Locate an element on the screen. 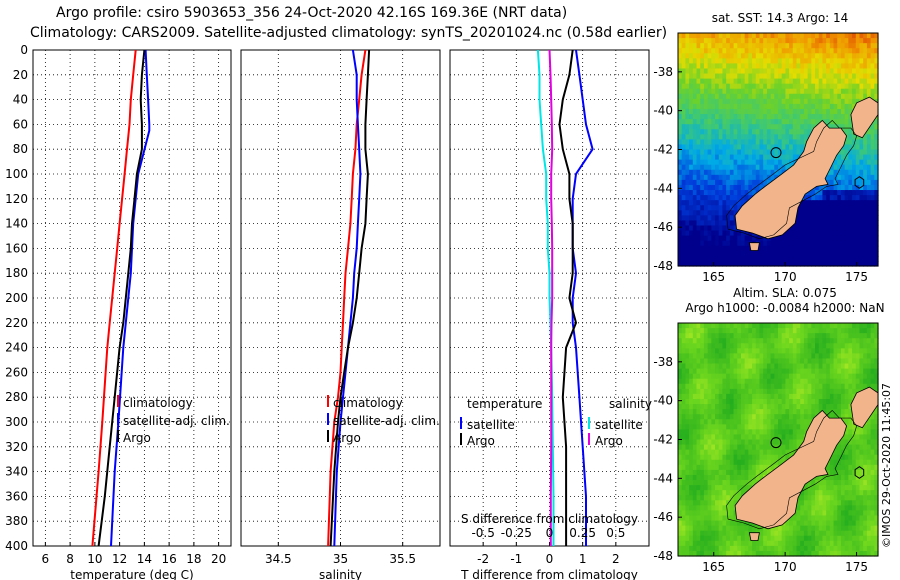 The height and width of the screenshot is (580, 900). y-tick-label: 240 is located at coordinates (16, 348).